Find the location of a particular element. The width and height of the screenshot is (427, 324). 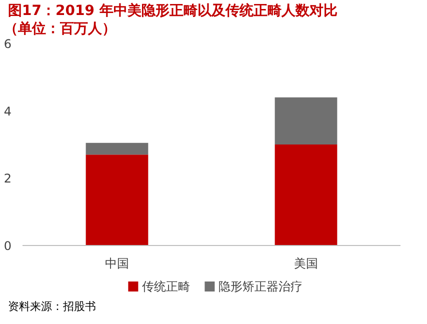

chart-subtitle: （单位：百万人） is located at coordinates (60, 29).